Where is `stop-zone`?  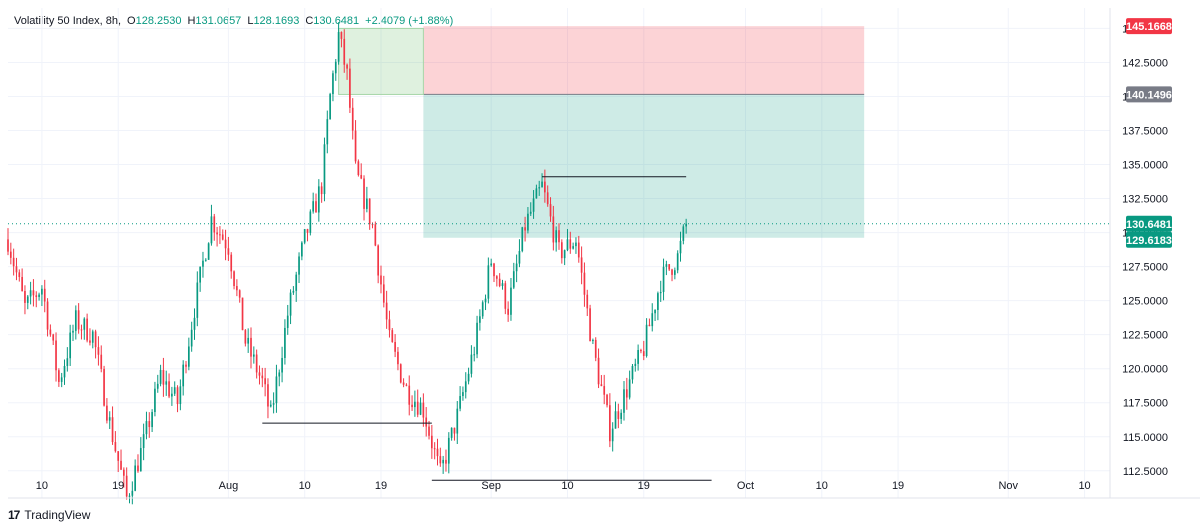
stop-zone is located at coordinates (644, 60).